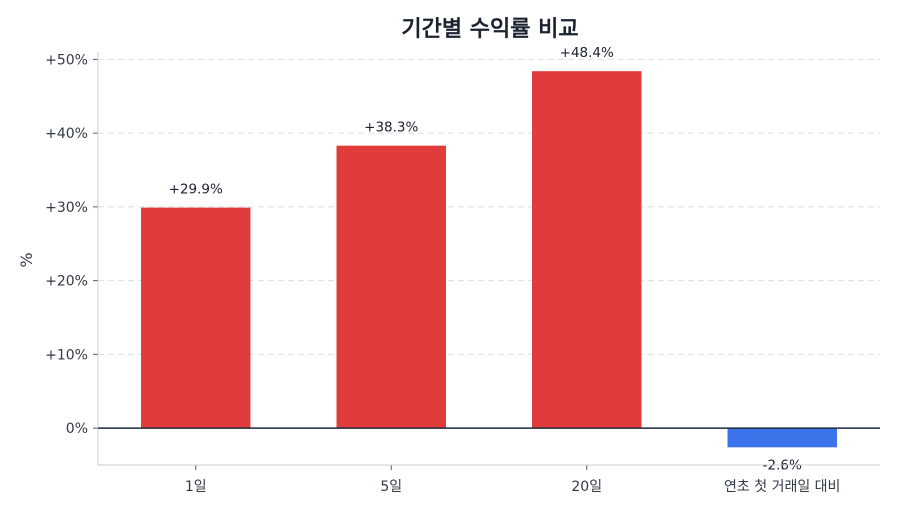 Image resolution: width=900 pixels, height=514 pixels. What do you see at coordinates (66, 282) in the screenshot?
I see `y-tick-label: +20%` at bounding box center [66, 282].